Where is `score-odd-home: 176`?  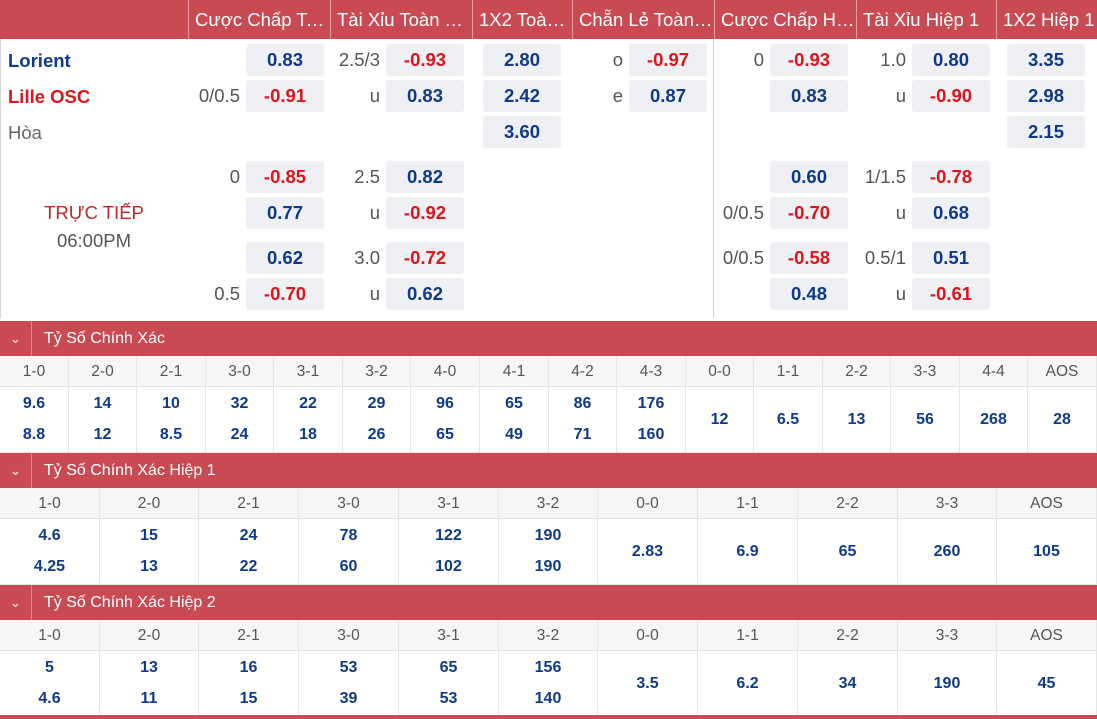
score-odd-home: 176 is located at coordinates (651, 403).